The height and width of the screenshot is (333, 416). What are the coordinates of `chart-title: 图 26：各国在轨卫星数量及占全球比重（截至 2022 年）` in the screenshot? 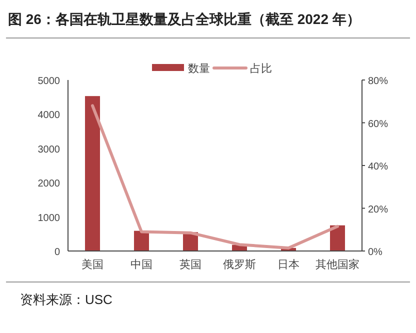 It's located at (184, 19).